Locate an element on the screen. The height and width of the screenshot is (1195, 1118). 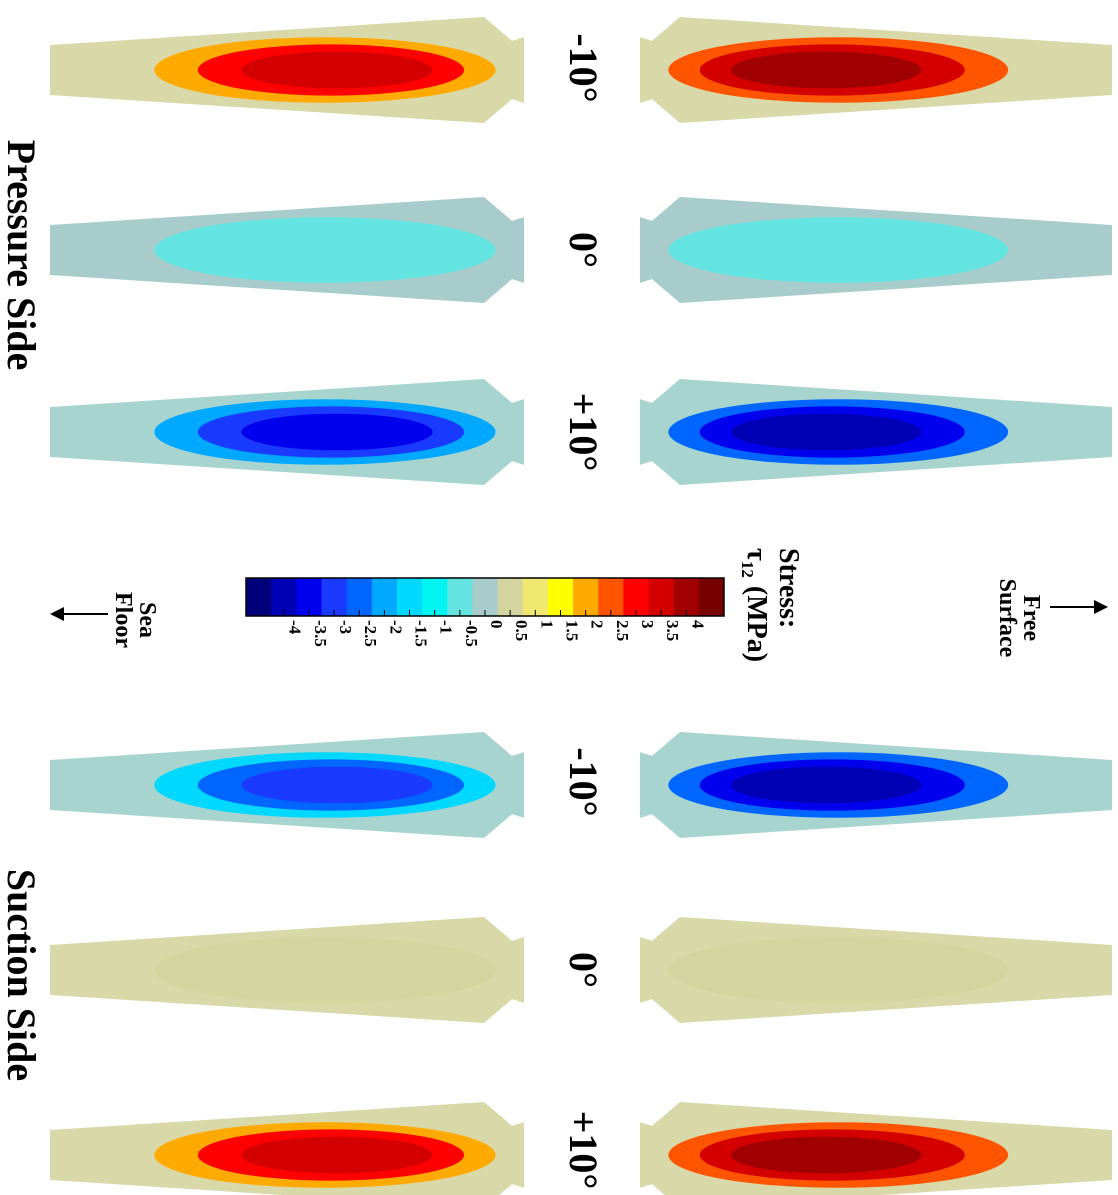
colorbar-tick-label: -2 is located at coordinates (395, 627).